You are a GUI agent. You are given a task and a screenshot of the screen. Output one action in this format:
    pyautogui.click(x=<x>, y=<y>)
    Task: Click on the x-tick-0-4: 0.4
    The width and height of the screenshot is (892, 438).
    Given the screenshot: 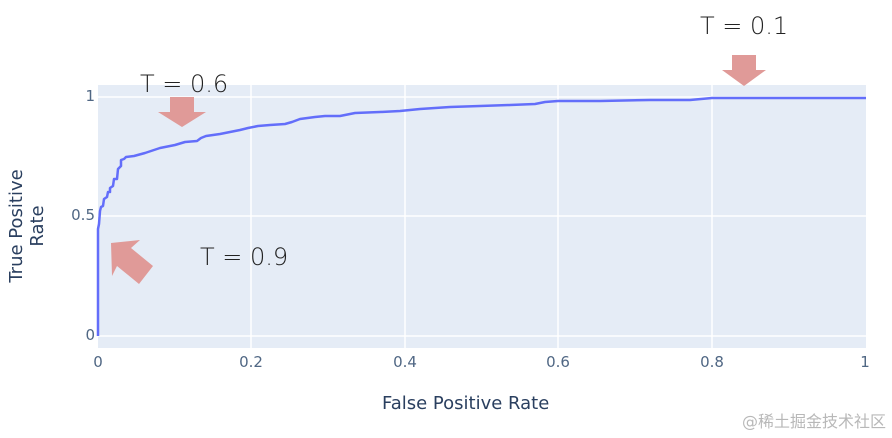 What is the action you would take?
    pyautogui.click(x=405, y=362)
    